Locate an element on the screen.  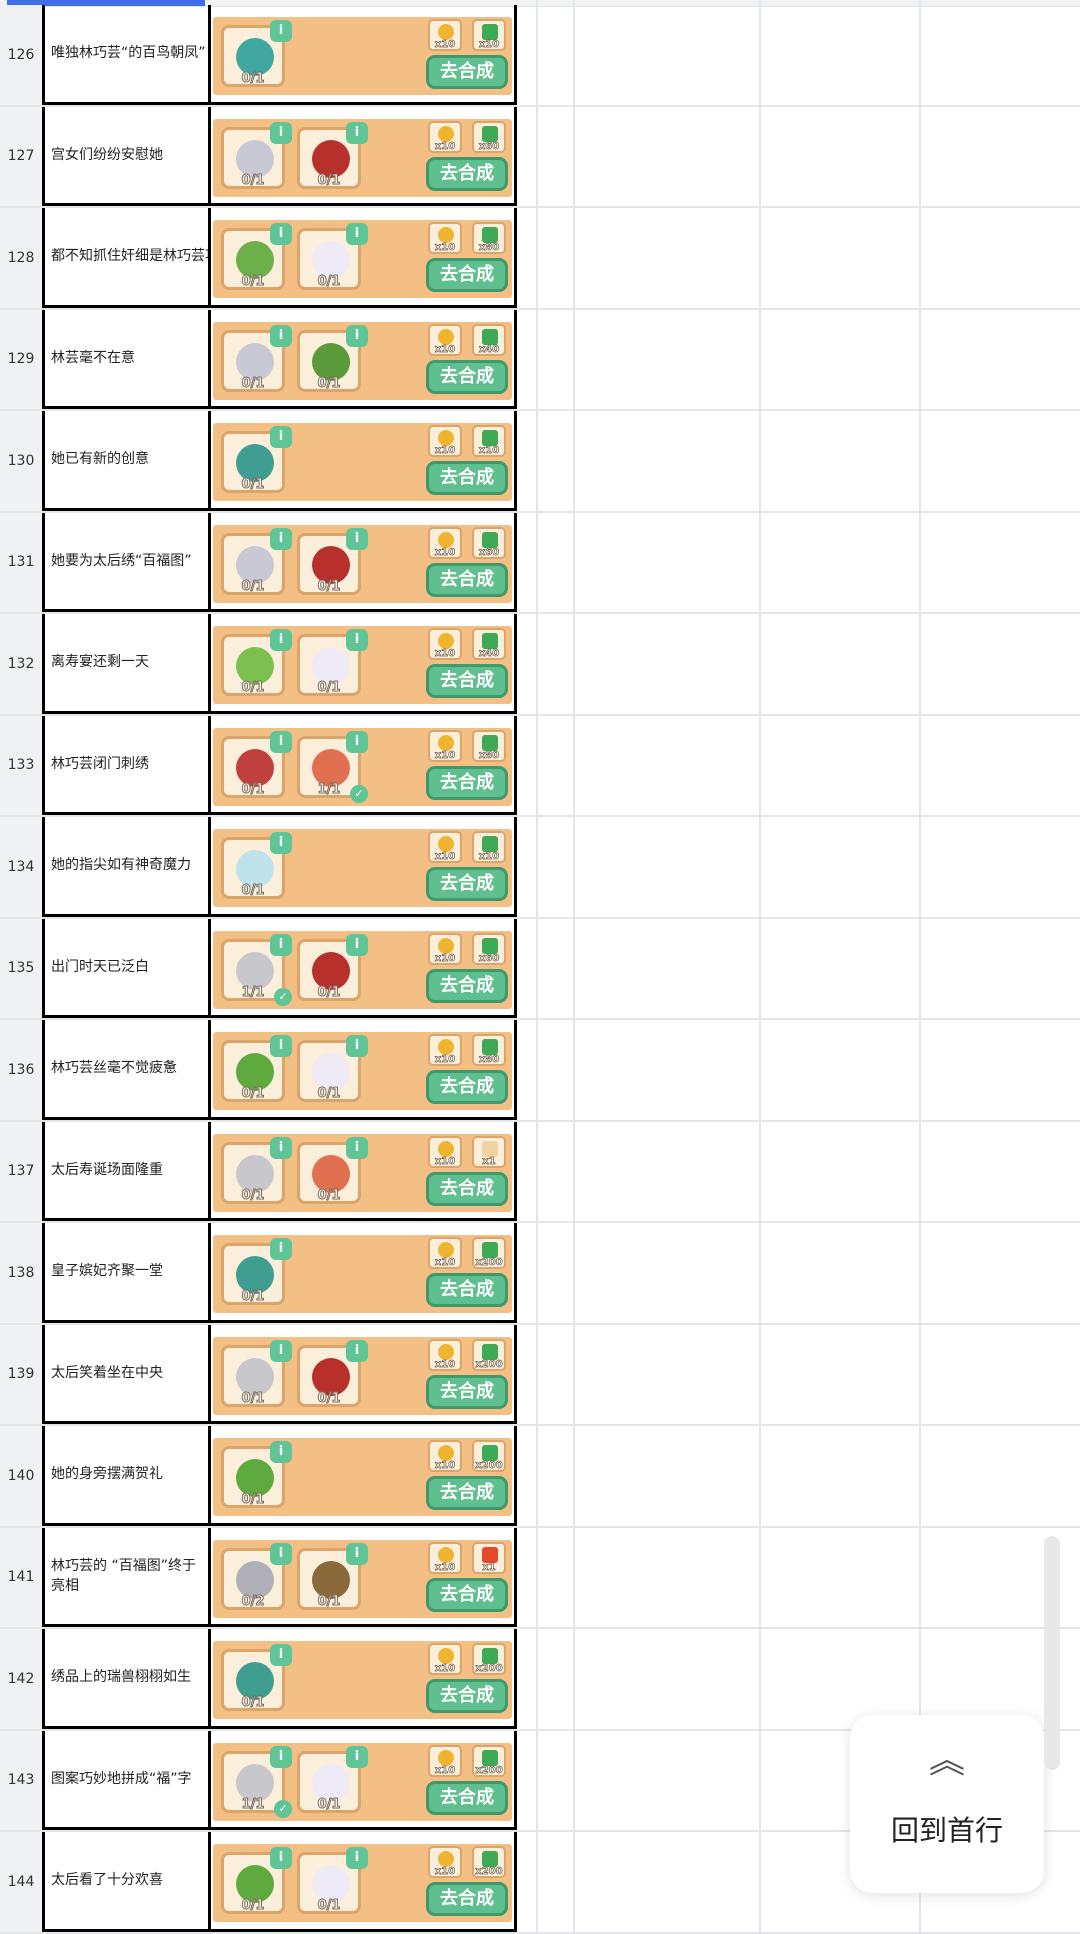
task-text-cell: 林巧芸闭门刺绣 is located at coordinates (128, 765).